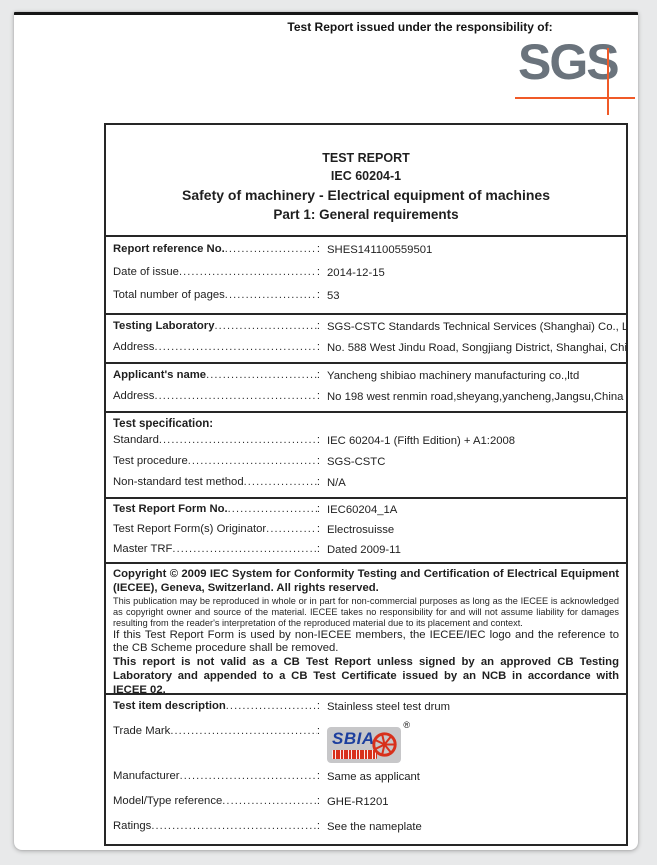  What do you see at coordinates (366, 176) in the screenshot?
I see `title-standard-number: IEC 60204-1` at bounding box center [366, 176].